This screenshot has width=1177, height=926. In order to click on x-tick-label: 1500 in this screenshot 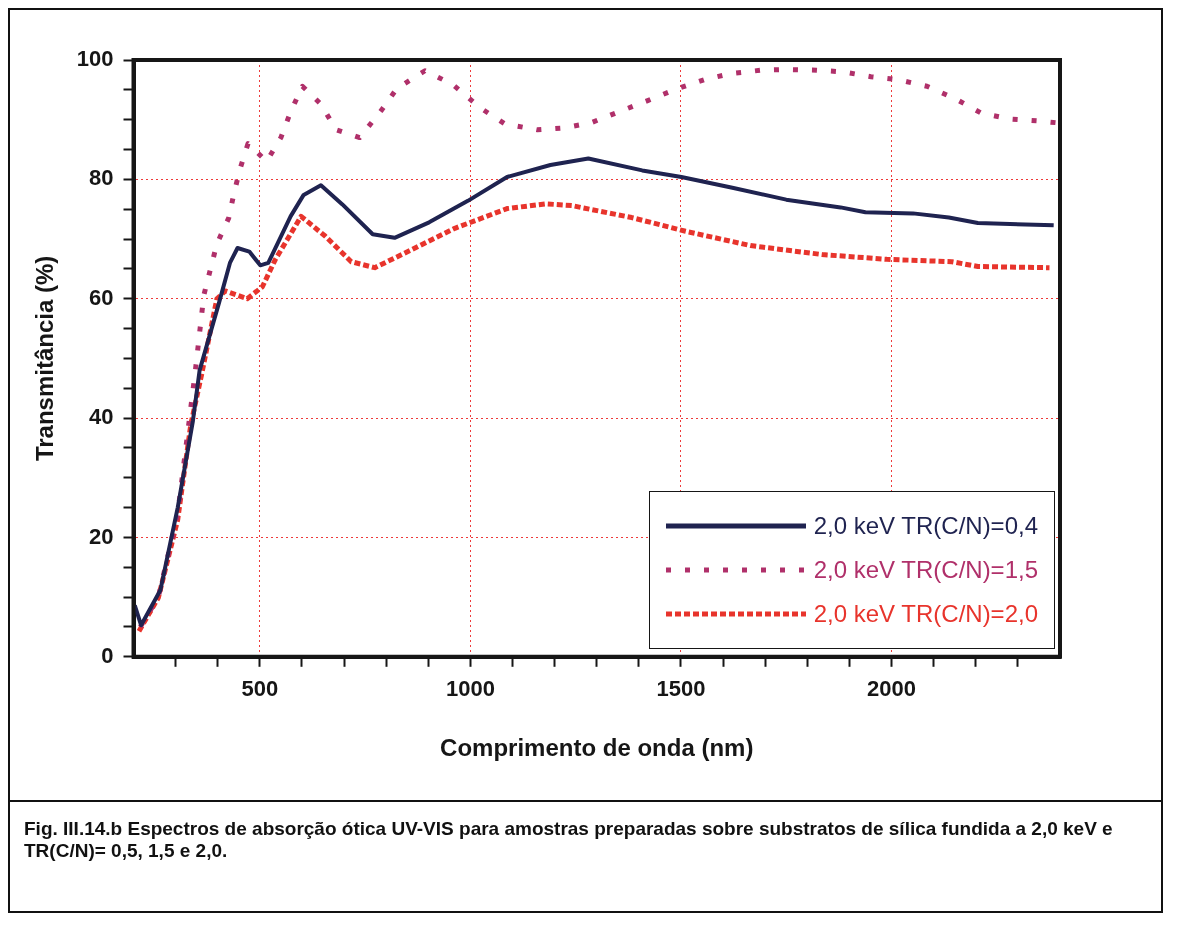, I will do `click(681, 689)`.